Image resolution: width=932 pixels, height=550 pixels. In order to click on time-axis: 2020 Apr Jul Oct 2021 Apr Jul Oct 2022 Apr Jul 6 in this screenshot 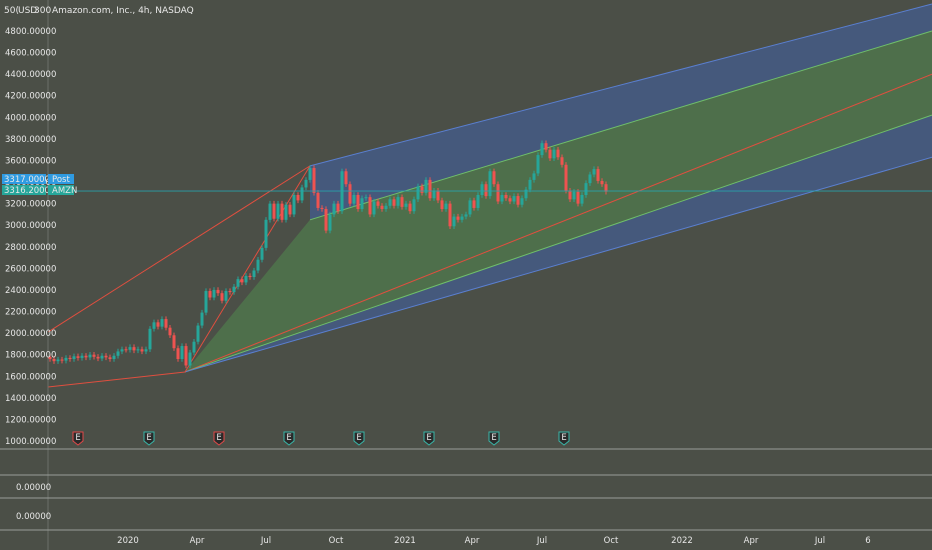, I will do `click(494, 541)`.